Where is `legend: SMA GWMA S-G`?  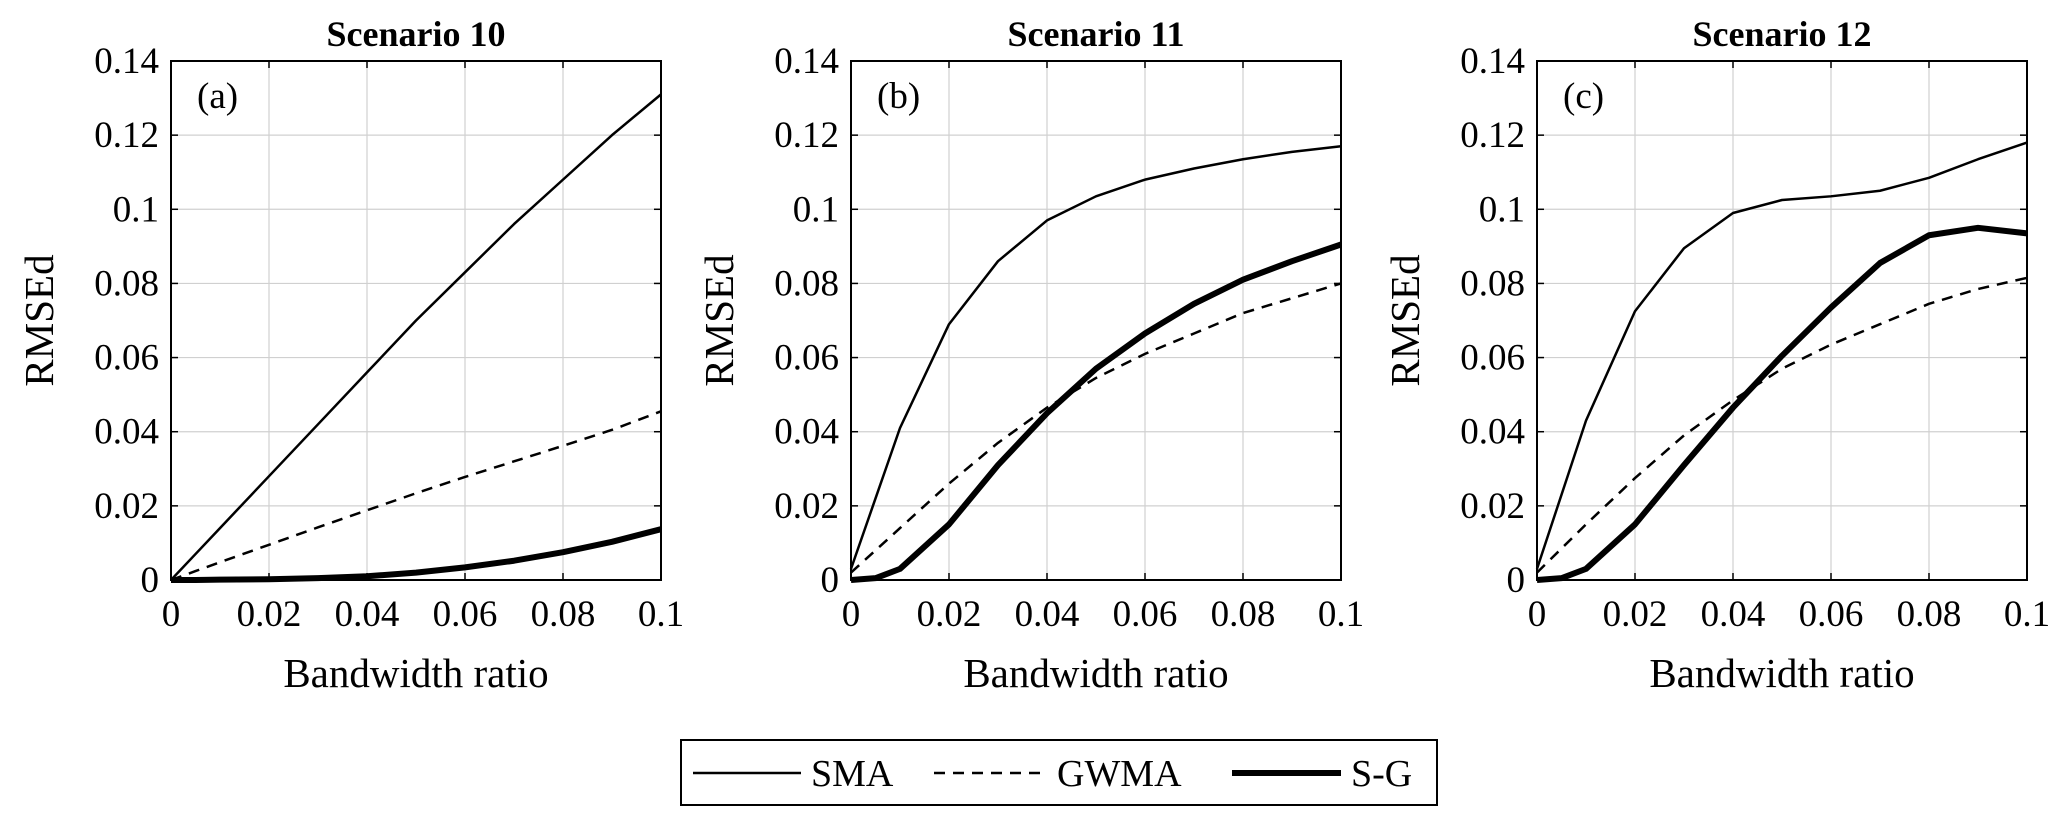
legend: SMA GWMA S-G is located at coordinates (1059, 772).